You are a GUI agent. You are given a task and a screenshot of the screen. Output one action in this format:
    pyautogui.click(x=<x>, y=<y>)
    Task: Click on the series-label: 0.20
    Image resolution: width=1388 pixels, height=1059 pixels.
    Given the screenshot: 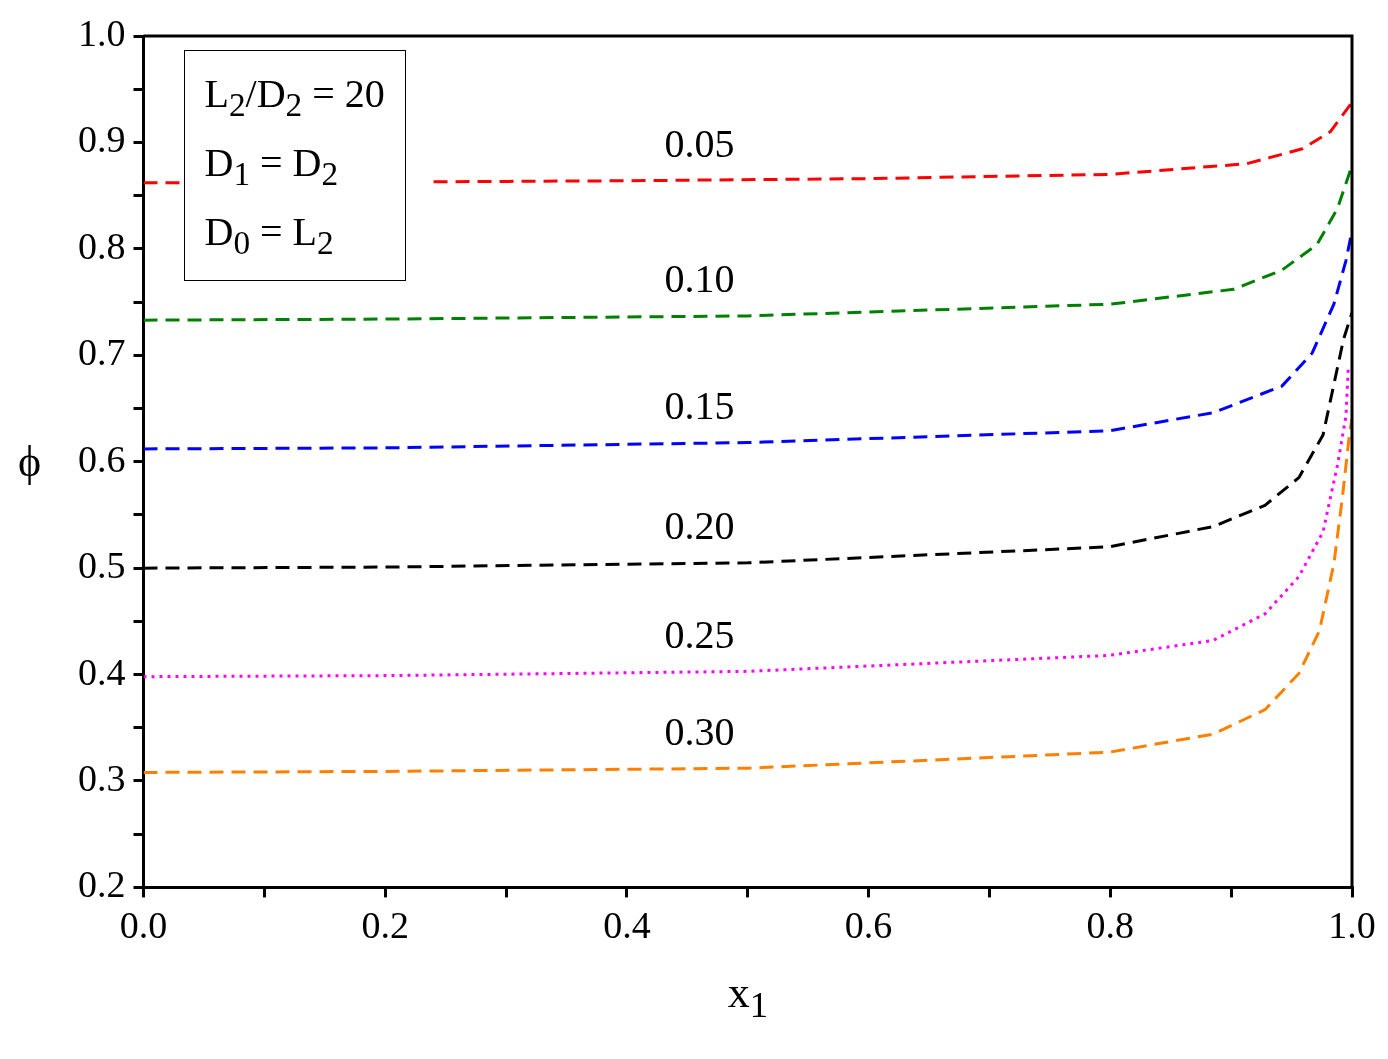 What is the action you would take?
    pyautogui.click(x=699, y=526)
    